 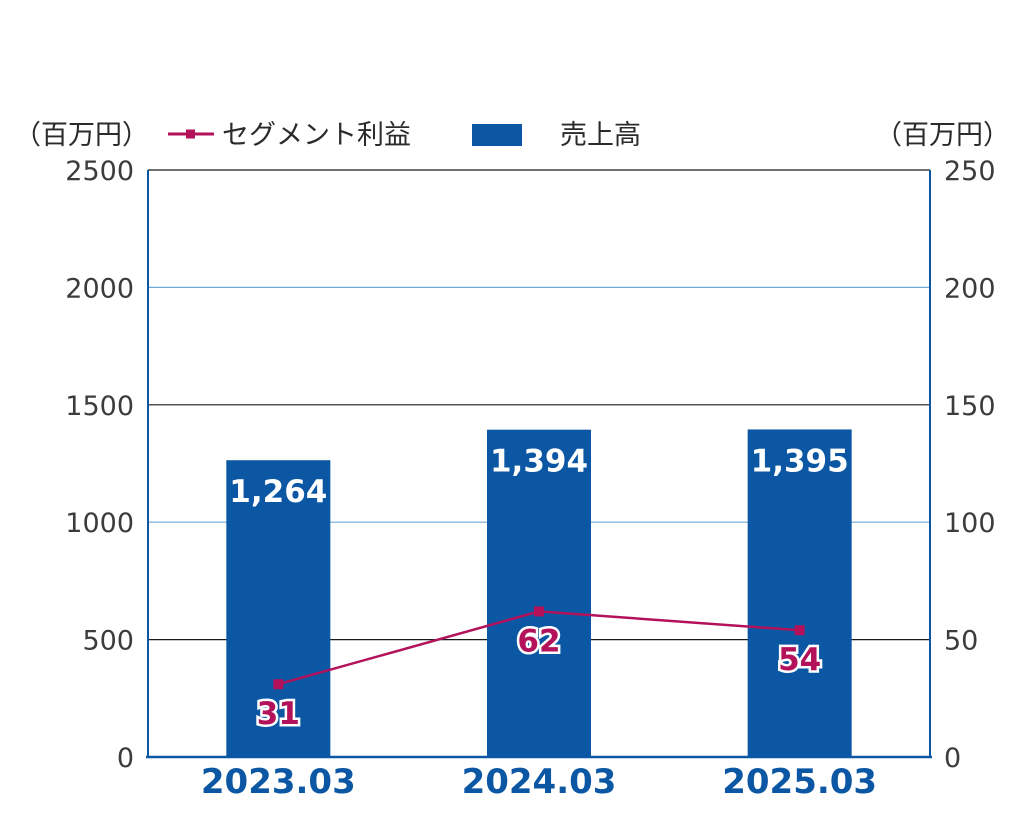 What do you see at coordinates (942, 135) in the screenshot?
I see `right-axis-unit: （百万円）` at bounding box center [942, 135].